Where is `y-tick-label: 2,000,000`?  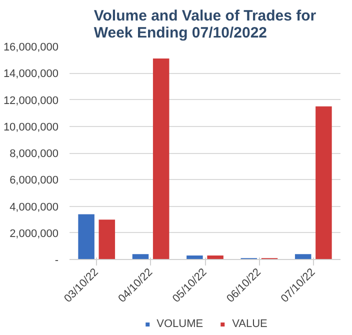 y-tick-label: 2,000,000 is located at coordinates (34, 234).